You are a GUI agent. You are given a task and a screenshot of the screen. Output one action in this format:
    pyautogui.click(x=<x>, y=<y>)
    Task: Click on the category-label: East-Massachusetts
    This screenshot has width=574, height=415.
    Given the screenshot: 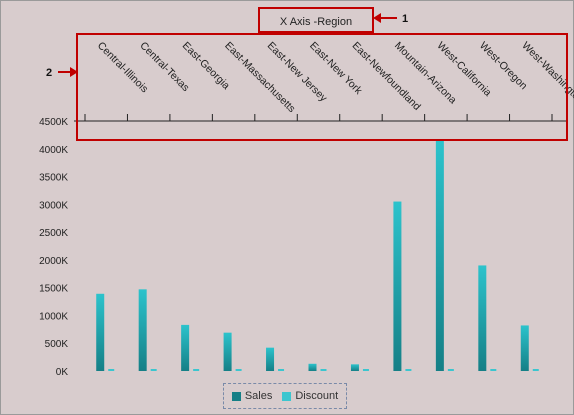 What is the action you would take?
    pyautogui.click(x=259, y=77)
    